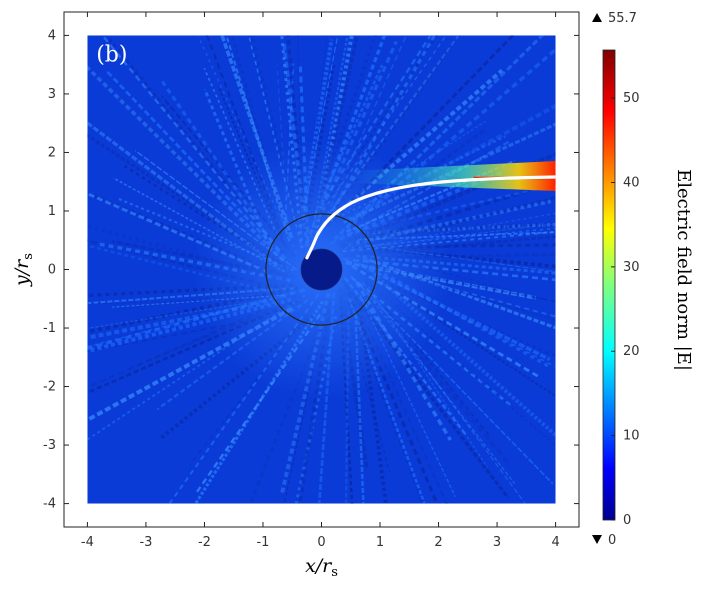  Describe the element at coordinates (87, 542) in the screenshot. I see `x-tick-label: -4` at that location.